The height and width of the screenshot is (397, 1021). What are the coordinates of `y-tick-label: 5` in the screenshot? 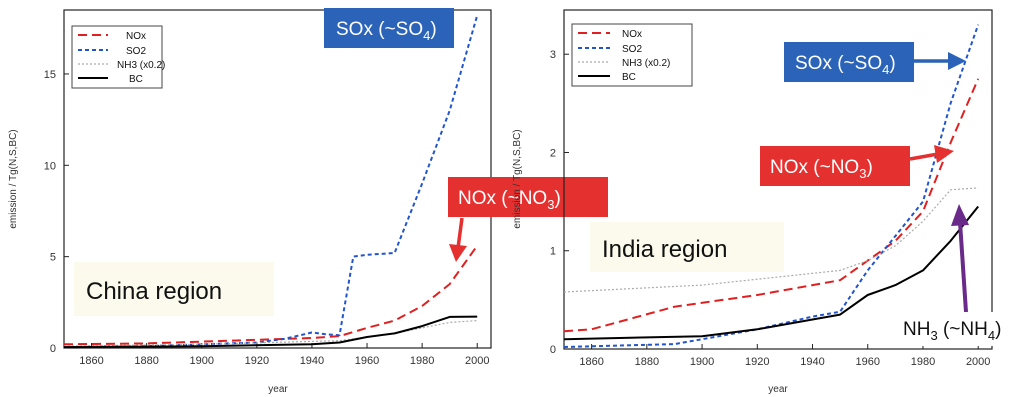 It's located at (53, 258).